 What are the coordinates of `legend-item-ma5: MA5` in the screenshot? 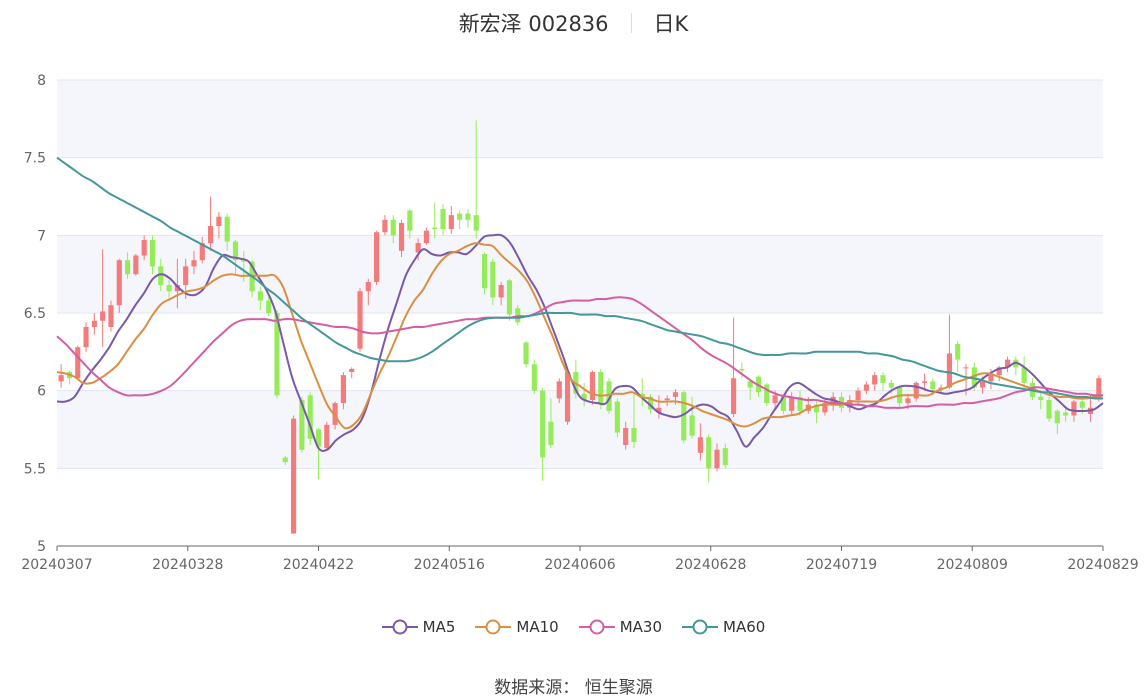 It's located at (418, 627).